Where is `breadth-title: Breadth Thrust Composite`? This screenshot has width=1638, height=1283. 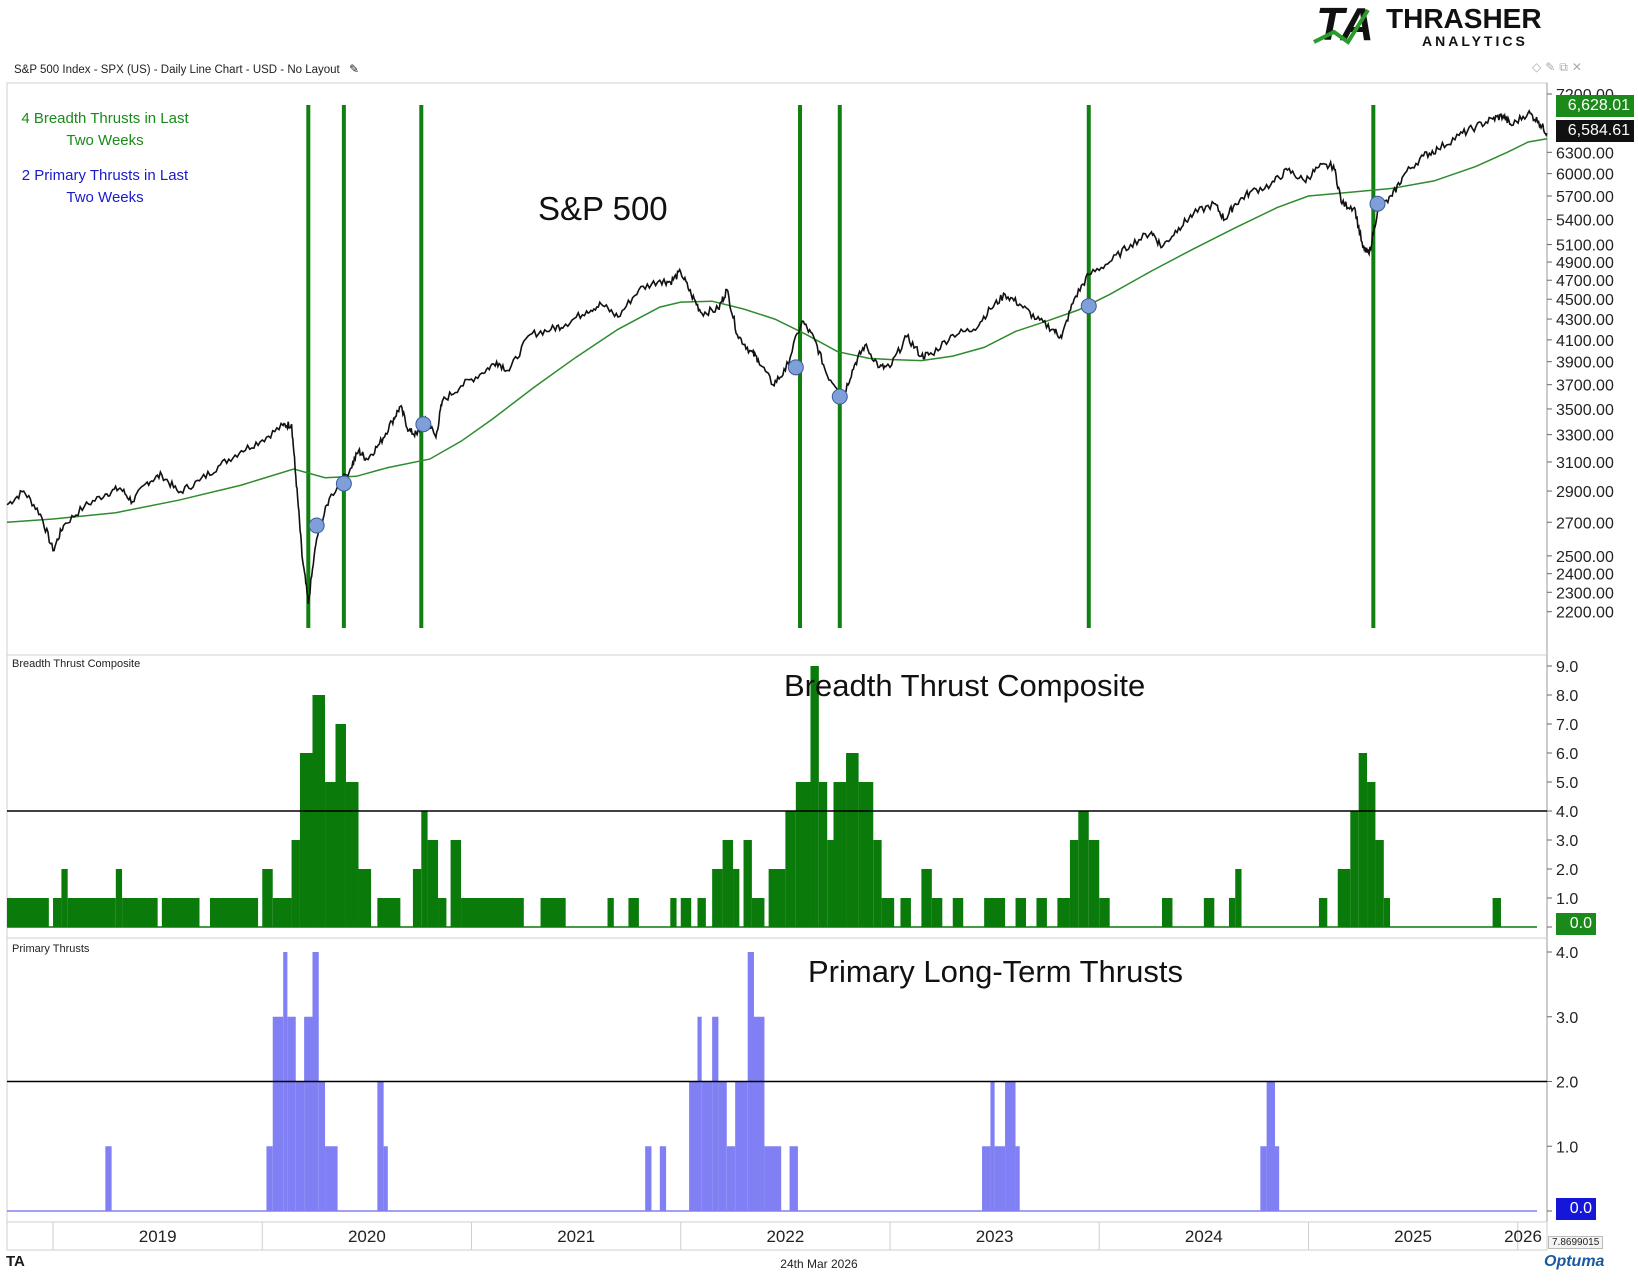 breadth-title: Breadth Thrust Composite is located at coordinates (965, 685).